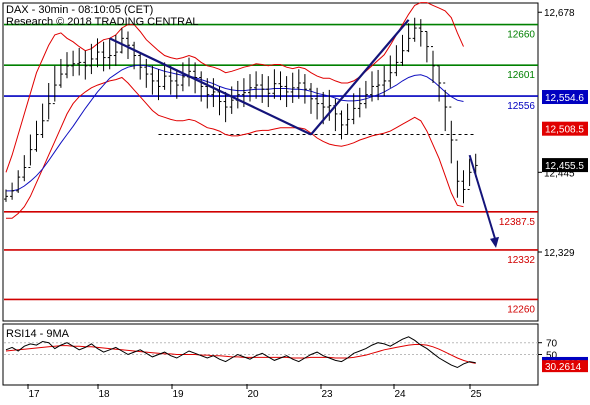 This screenshot has height=405, width=590. I want to click on projection-arrow-shaft, so click(482, 198).